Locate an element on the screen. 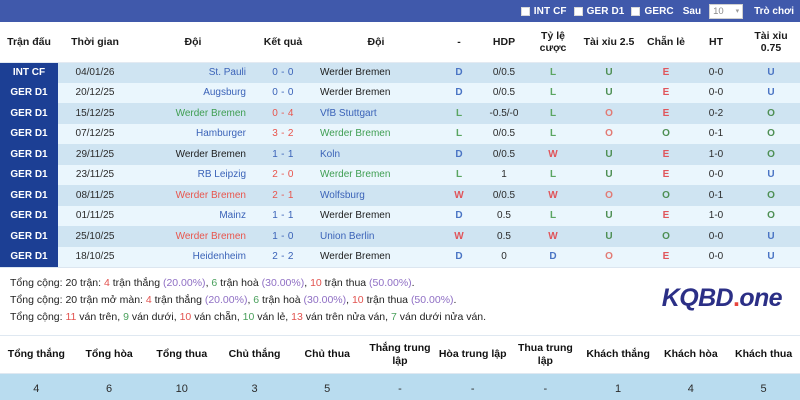  stats-value: - is located at coordinates (545, 386).